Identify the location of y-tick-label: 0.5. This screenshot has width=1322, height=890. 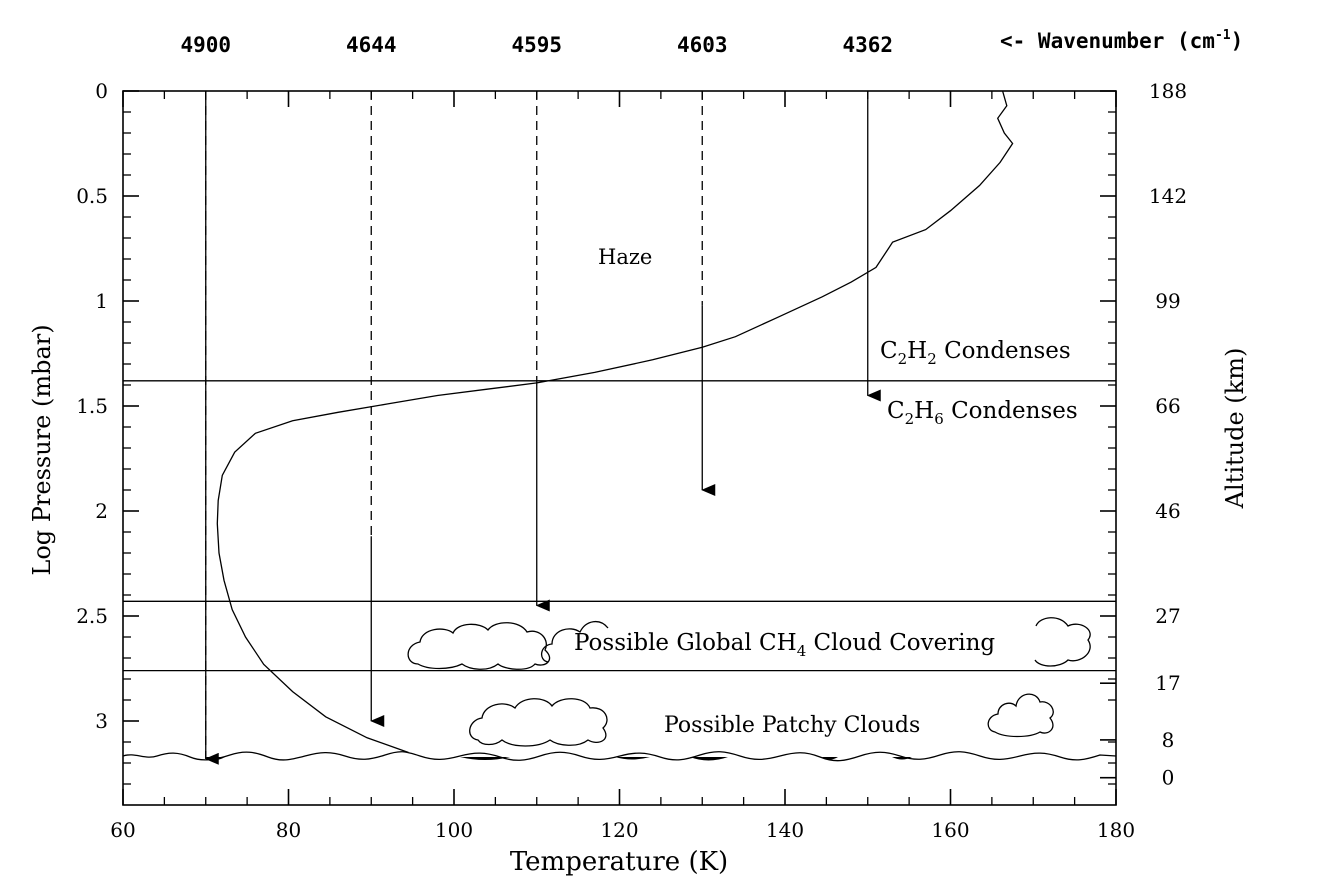
(92, 196).